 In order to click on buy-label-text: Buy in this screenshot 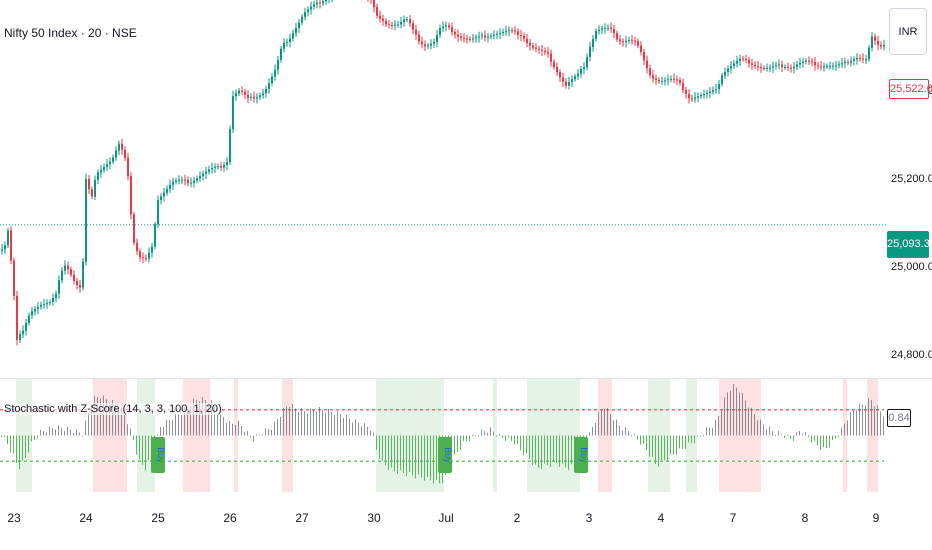, I will do `click(584, 455)`.